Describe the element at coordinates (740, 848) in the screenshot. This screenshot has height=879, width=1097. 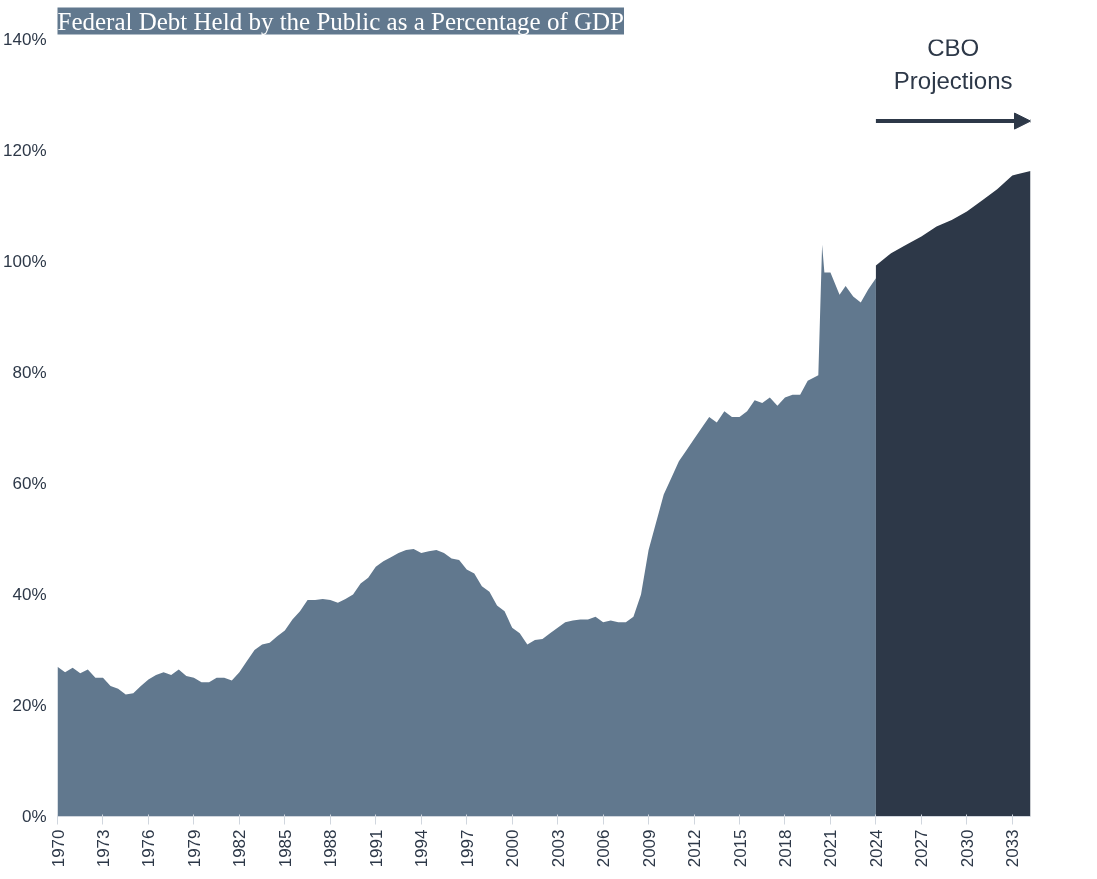
I see `x-tick-label: 2015` at that location.